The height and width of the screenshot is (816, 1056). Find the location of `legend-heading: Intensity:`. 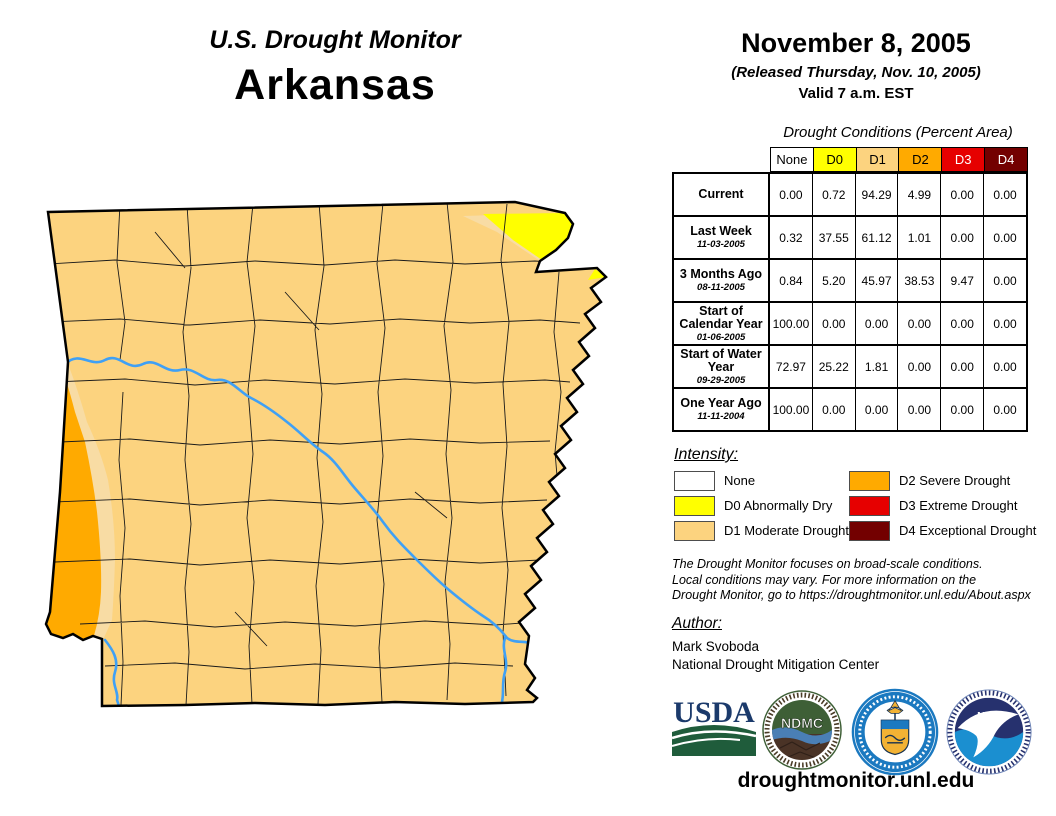

legend-heading: Intensity: is located at coordinates (706, 454).